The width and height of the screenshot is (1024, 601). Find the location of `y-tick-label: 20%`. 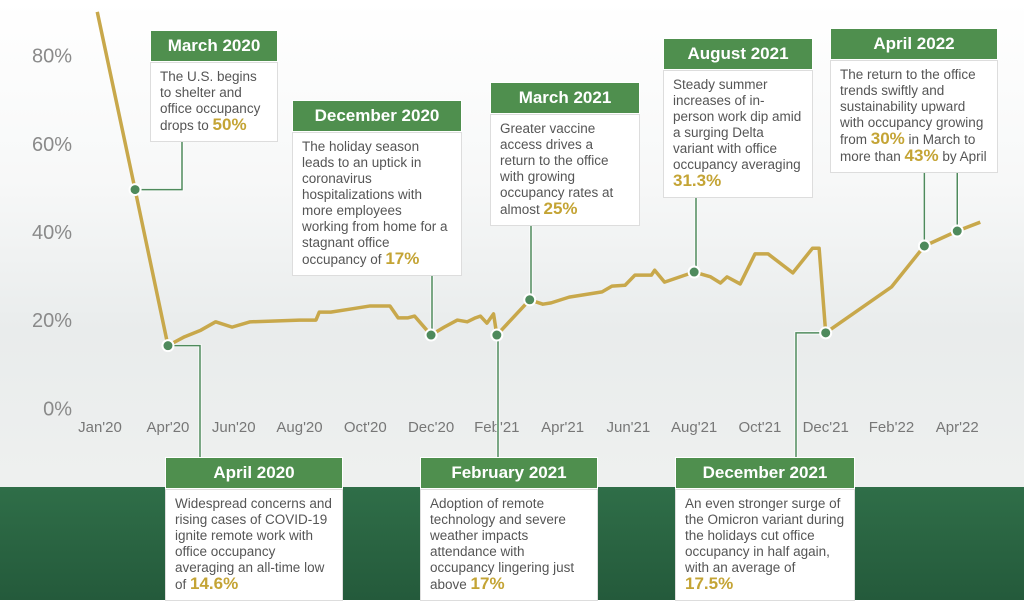

y-tick-label: 20% is located at coordinates (52, 321).